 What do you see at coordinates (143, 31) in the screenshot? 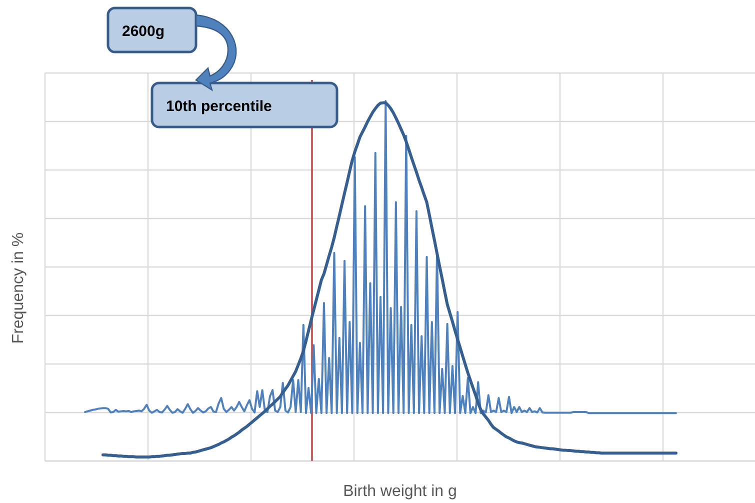
I see `text: 2600g` at bounding box center [143, 31].